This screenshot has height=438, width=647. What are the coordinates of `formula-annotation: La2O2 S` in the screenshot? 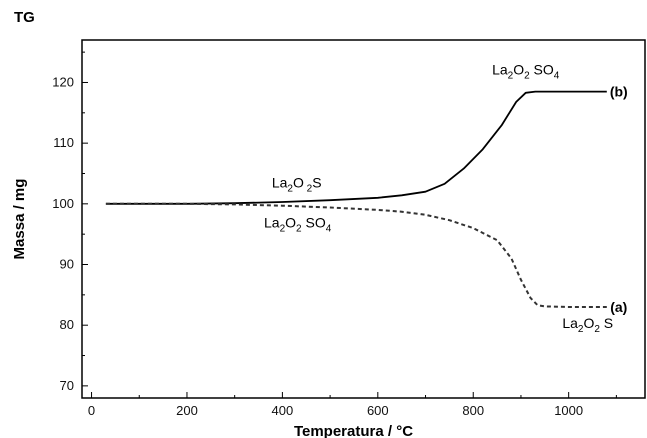 It's located at (587, 325).